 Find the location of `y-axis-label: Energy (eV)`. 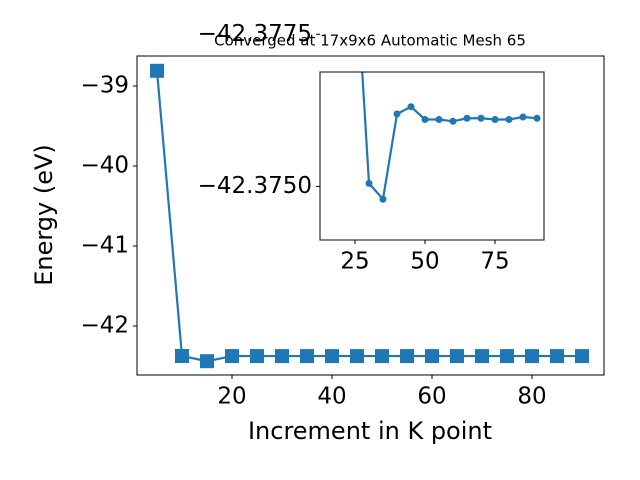

y-axis-label: Energy (eV) is located at coordinates (44, 215).